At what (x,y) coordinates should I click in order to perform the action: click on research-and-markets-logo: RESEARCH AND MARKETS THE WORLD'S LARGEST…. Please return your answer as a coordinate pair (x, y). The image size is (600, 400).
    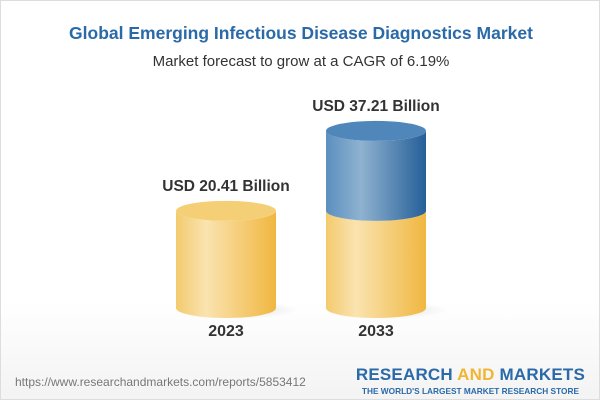
    Looking at the image, I should click on (470, 380).